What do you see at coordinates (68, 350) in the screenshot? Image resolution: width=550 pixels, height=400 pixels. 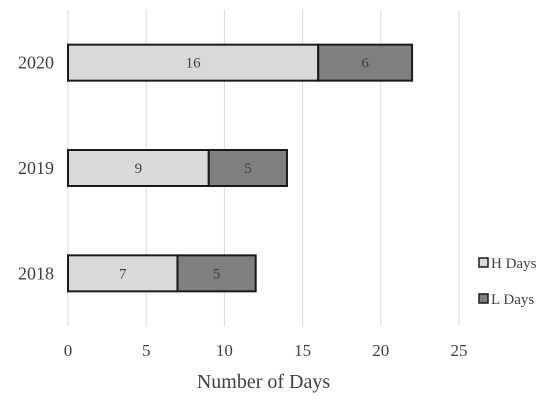 I see `x-tick-label: 0` at bounding box center [68, 350].